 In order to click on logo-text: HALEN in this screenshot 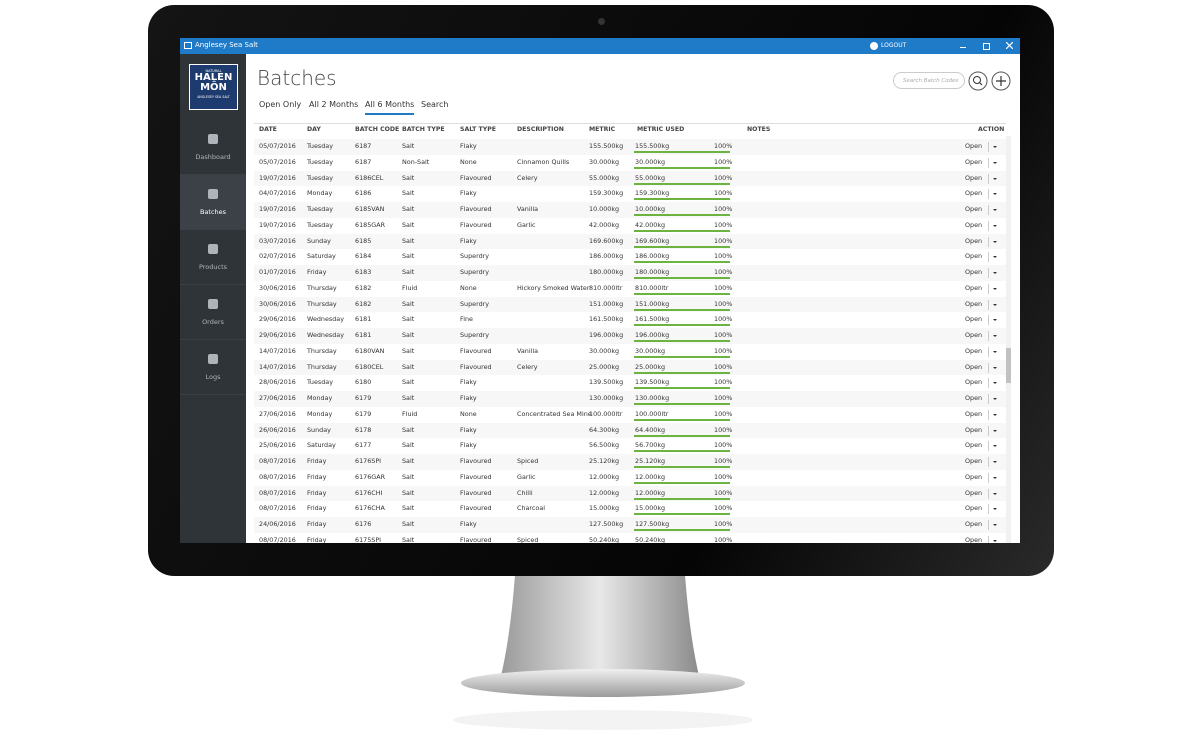, I will do `click(213, 77)`.